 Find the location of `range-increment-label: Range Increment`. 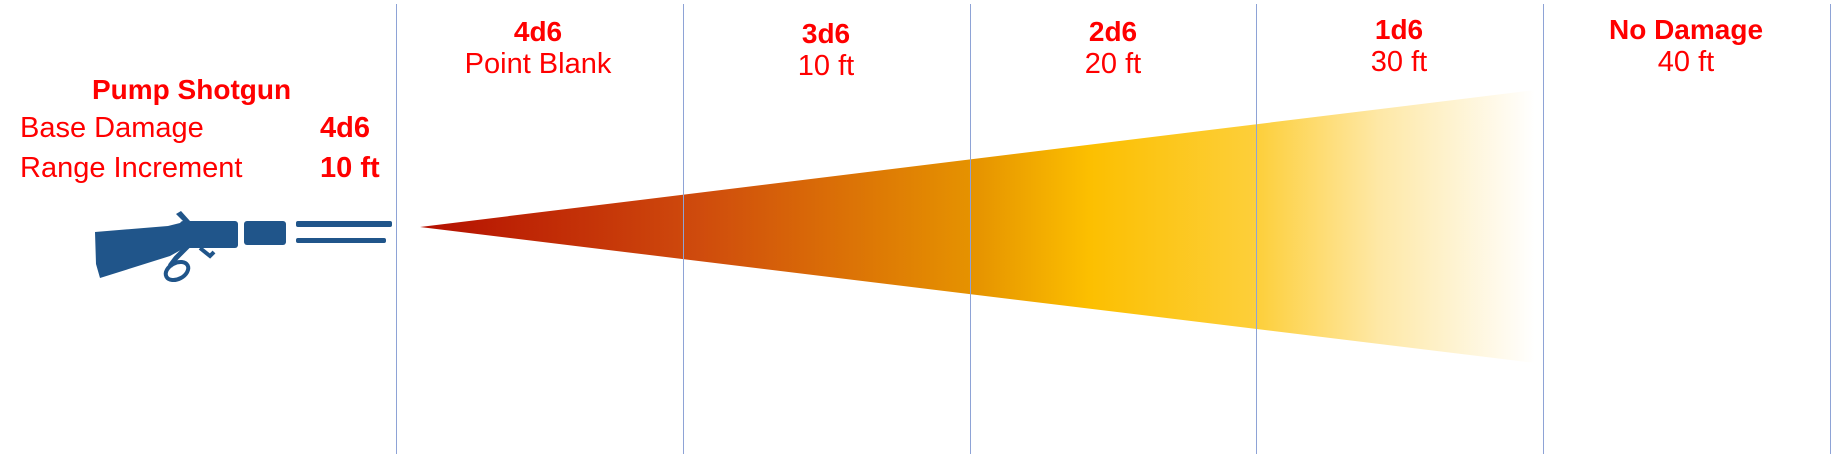

range-increment-label: Range Increment is located at coordinates (131, 168).